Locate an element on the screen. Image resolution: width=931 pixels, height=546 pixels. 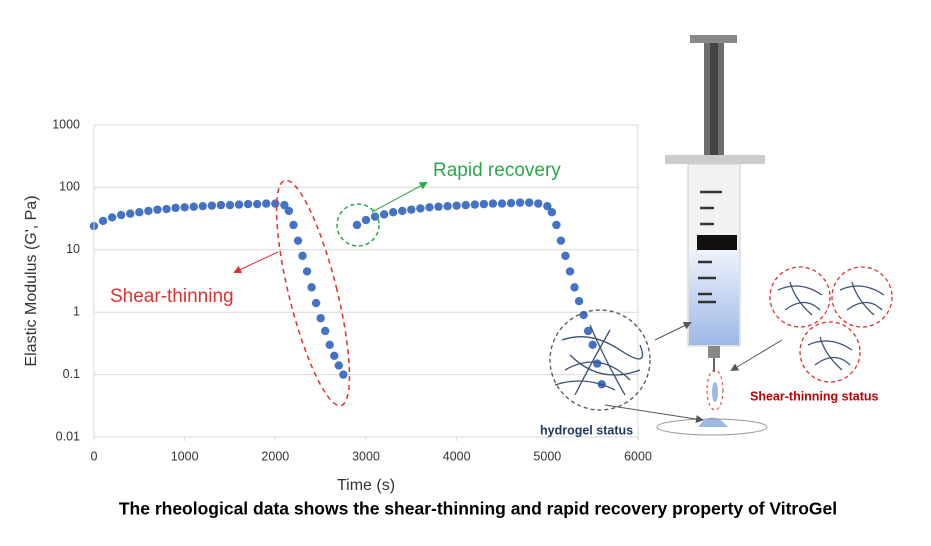
highlight-circle is located at coordinates (358, 225).